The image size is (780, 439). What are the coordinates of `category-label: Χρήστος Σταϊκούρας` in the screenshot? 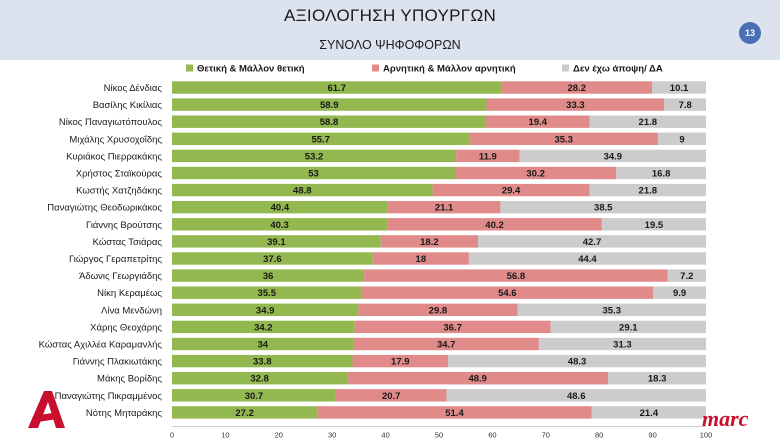 It's located at (119, 174).